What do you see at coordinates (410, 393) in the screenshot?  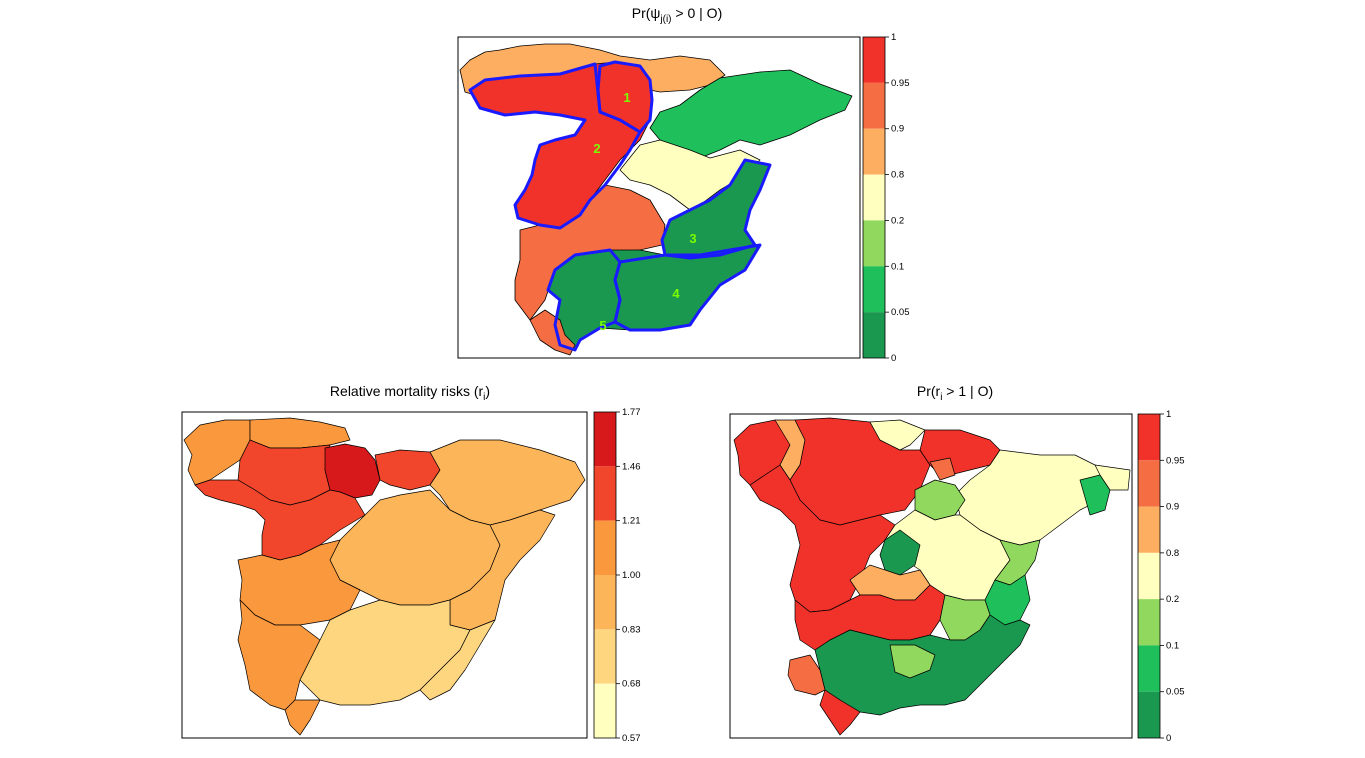 I see `bottom-left-title: Relative mortality risks (ri)` at bounding box center [410, 393].